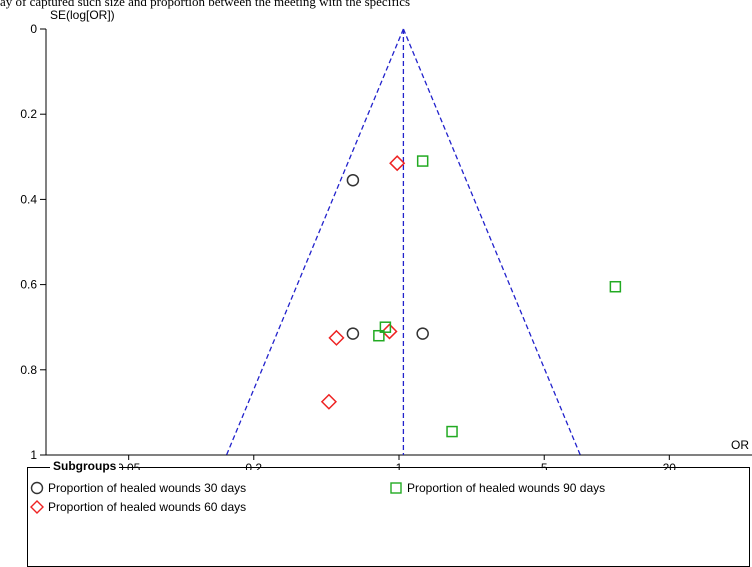 The image size is (752, 567). What do you see at coordinates (33, 29) in the screenshot?
I see `y-tick-label: 0` at bounding box center [33, 29].